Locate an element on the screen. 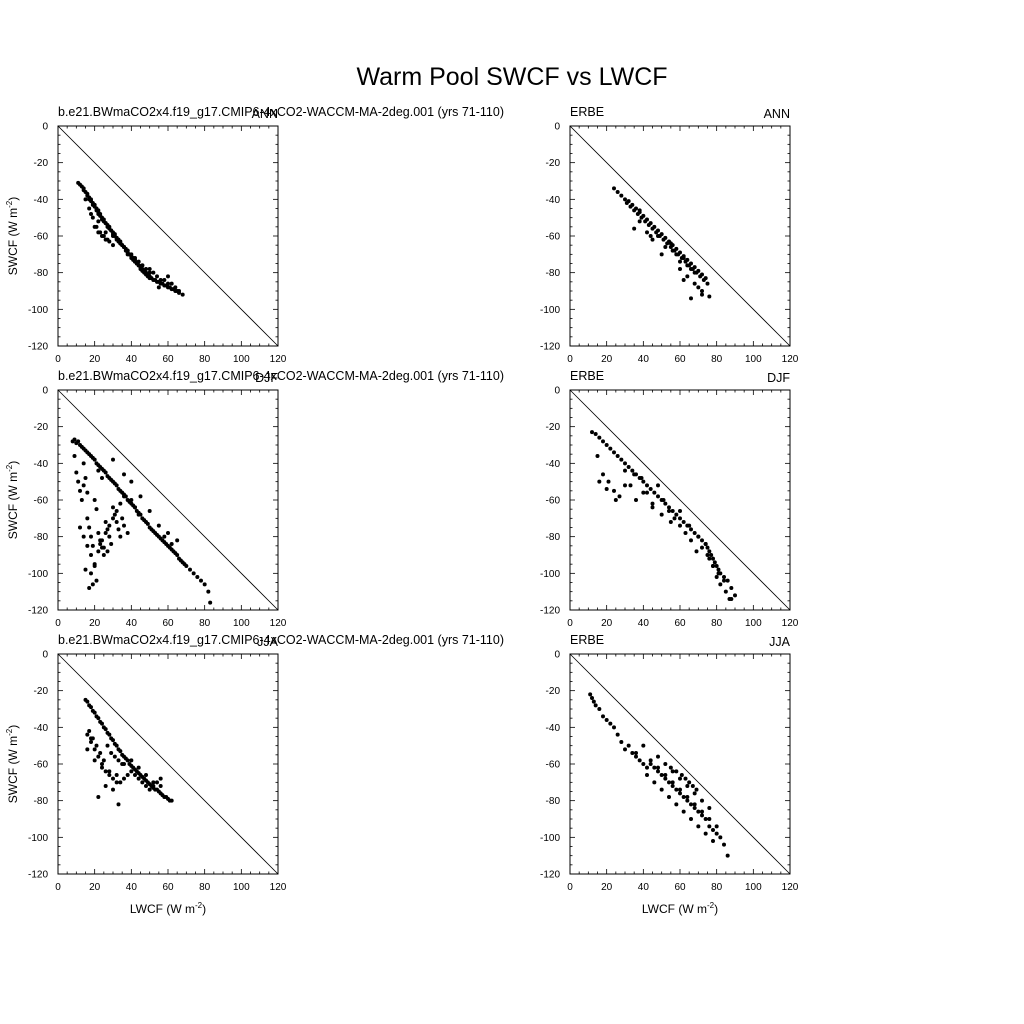 The image size is (1024, 1024). x-tick-label: 80 is located at coordinates (717, 887).